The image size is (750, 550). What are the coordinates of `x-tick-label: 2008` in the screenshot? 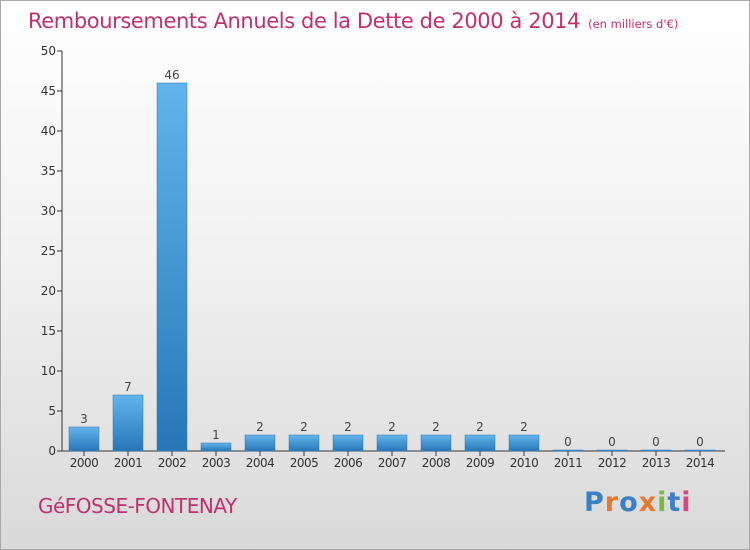 It's located at (436, 463).